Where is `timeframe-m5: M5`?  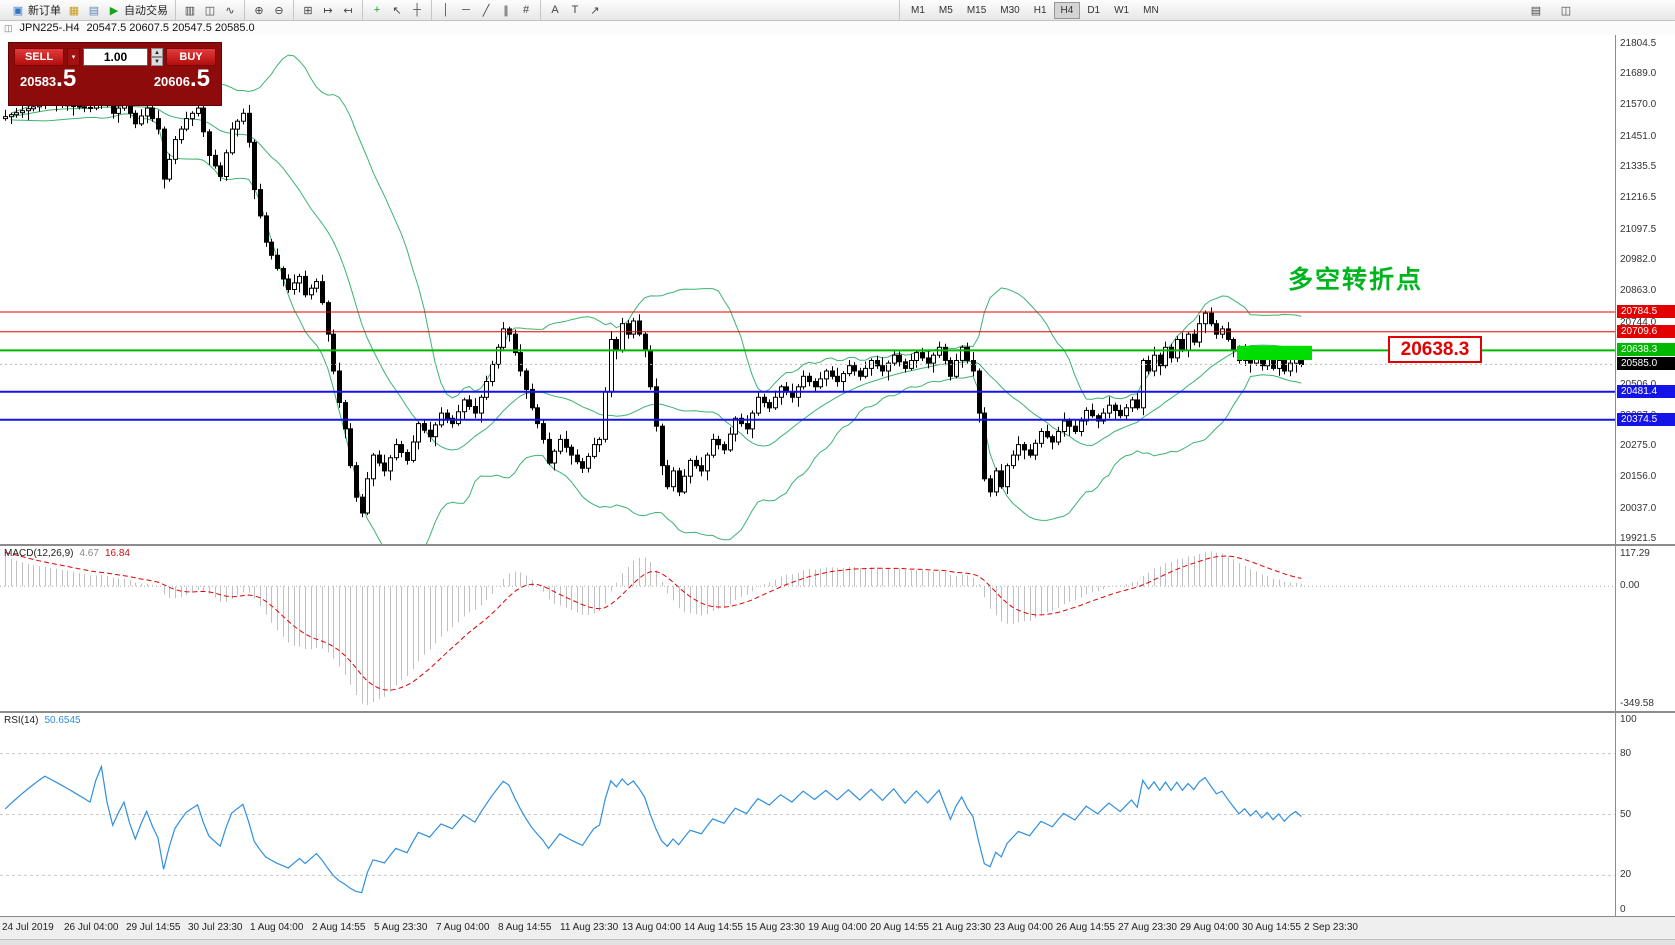 timeframe-m5: M5 is located at coordinates (945, 10).